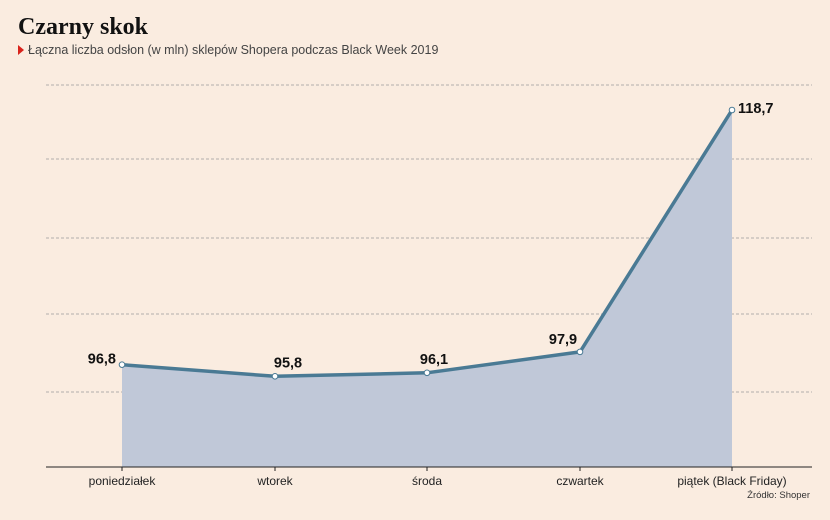 Image resolution: width=830 pixels, height=520 pixels. Describe the element at coordinates (83, 27) in the screenshot. I see `chart-title: Czarny skok` at that location.